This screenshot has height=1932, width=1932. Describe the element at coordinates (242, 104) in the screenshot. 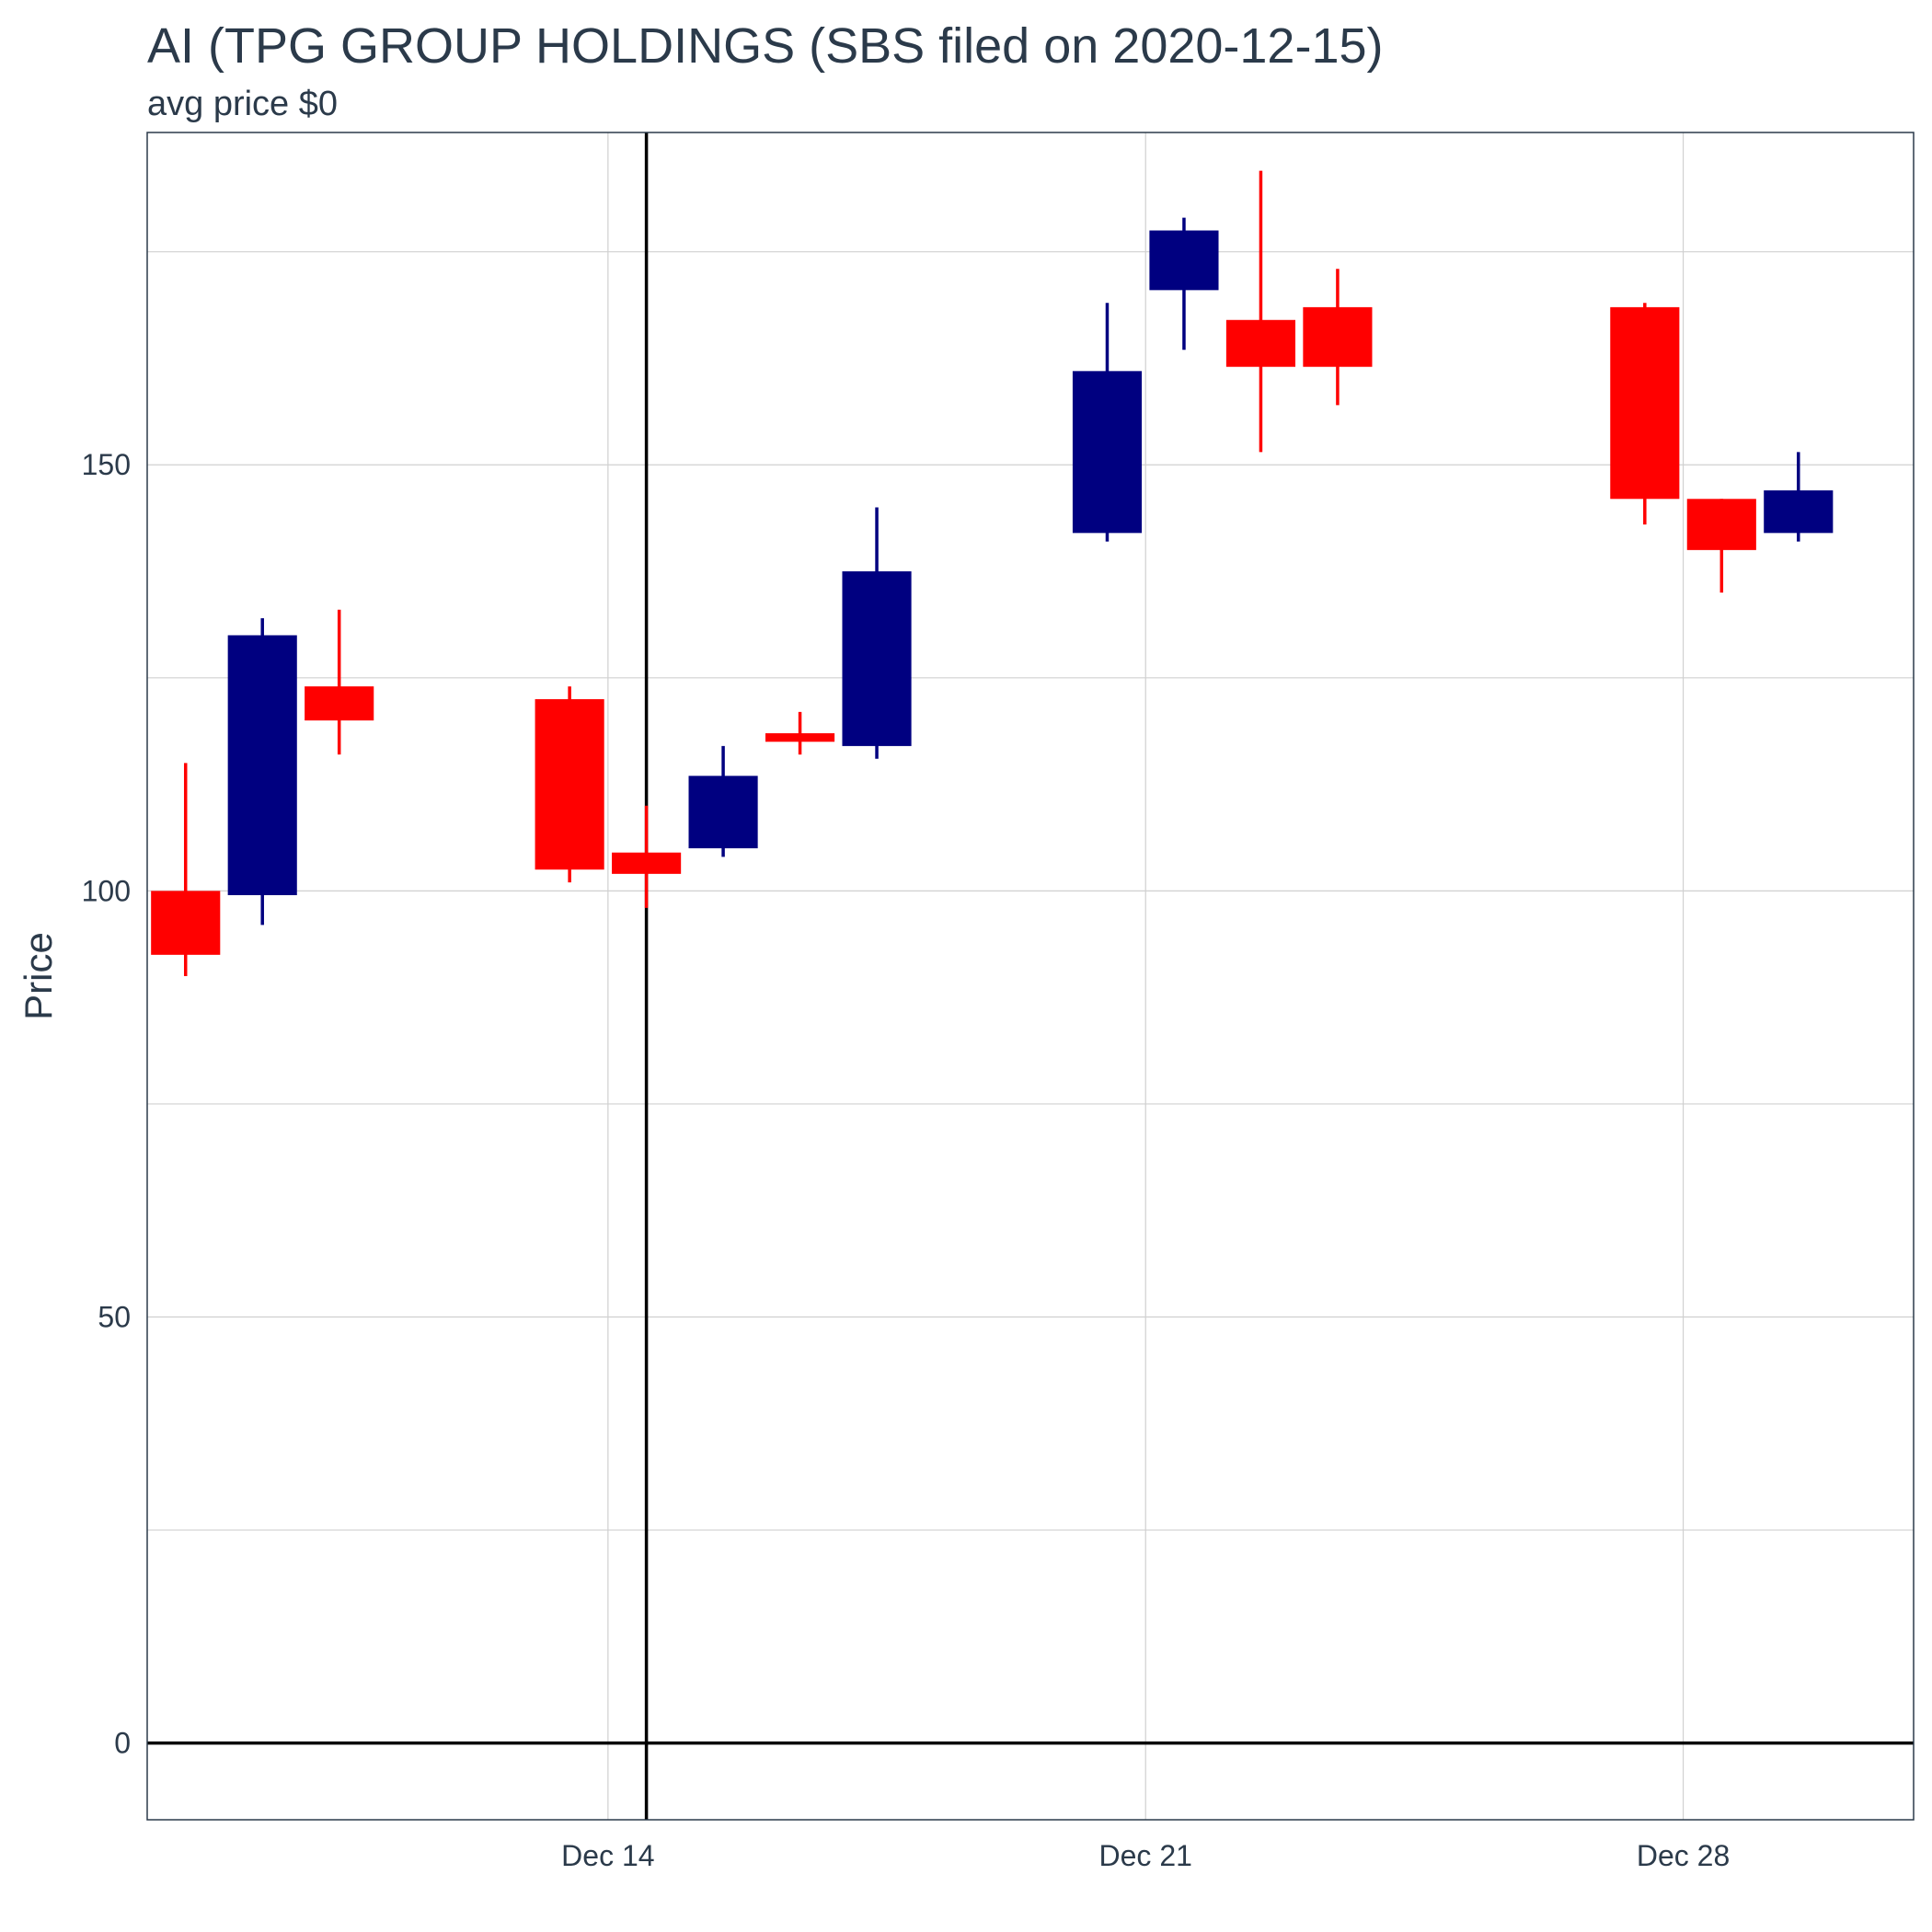

I see `chart-subtitle: avg price $0` at that location.